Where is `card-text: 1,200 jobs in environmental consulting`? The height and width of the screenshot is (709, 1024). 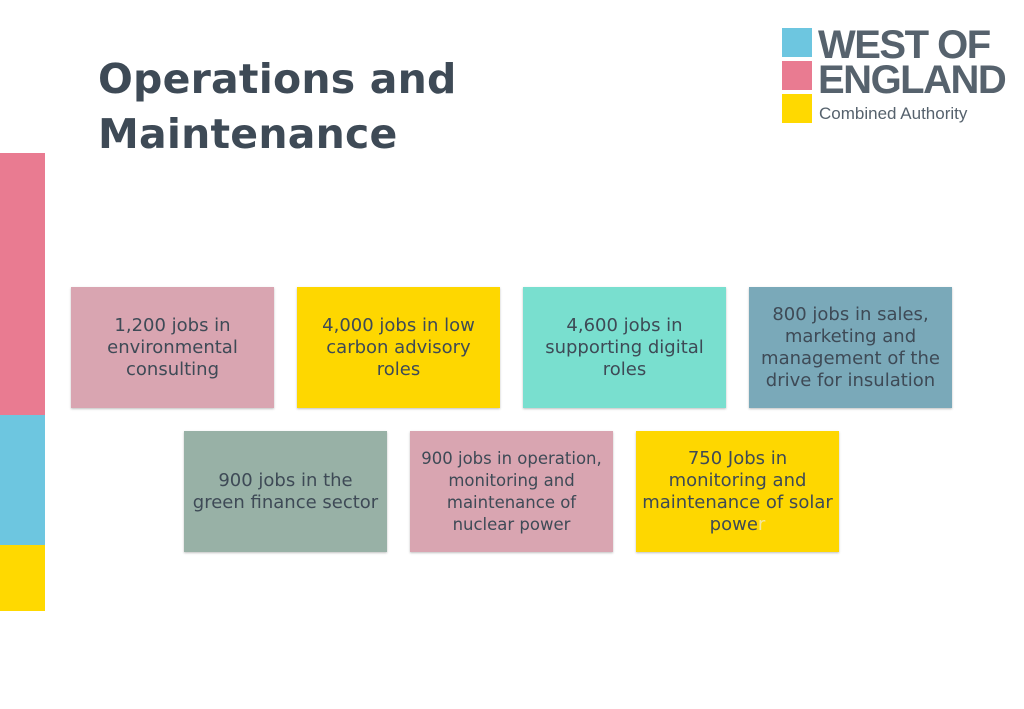
card-text: 1,200 jobs in environmental consulting is located at coordinates (172, 347).